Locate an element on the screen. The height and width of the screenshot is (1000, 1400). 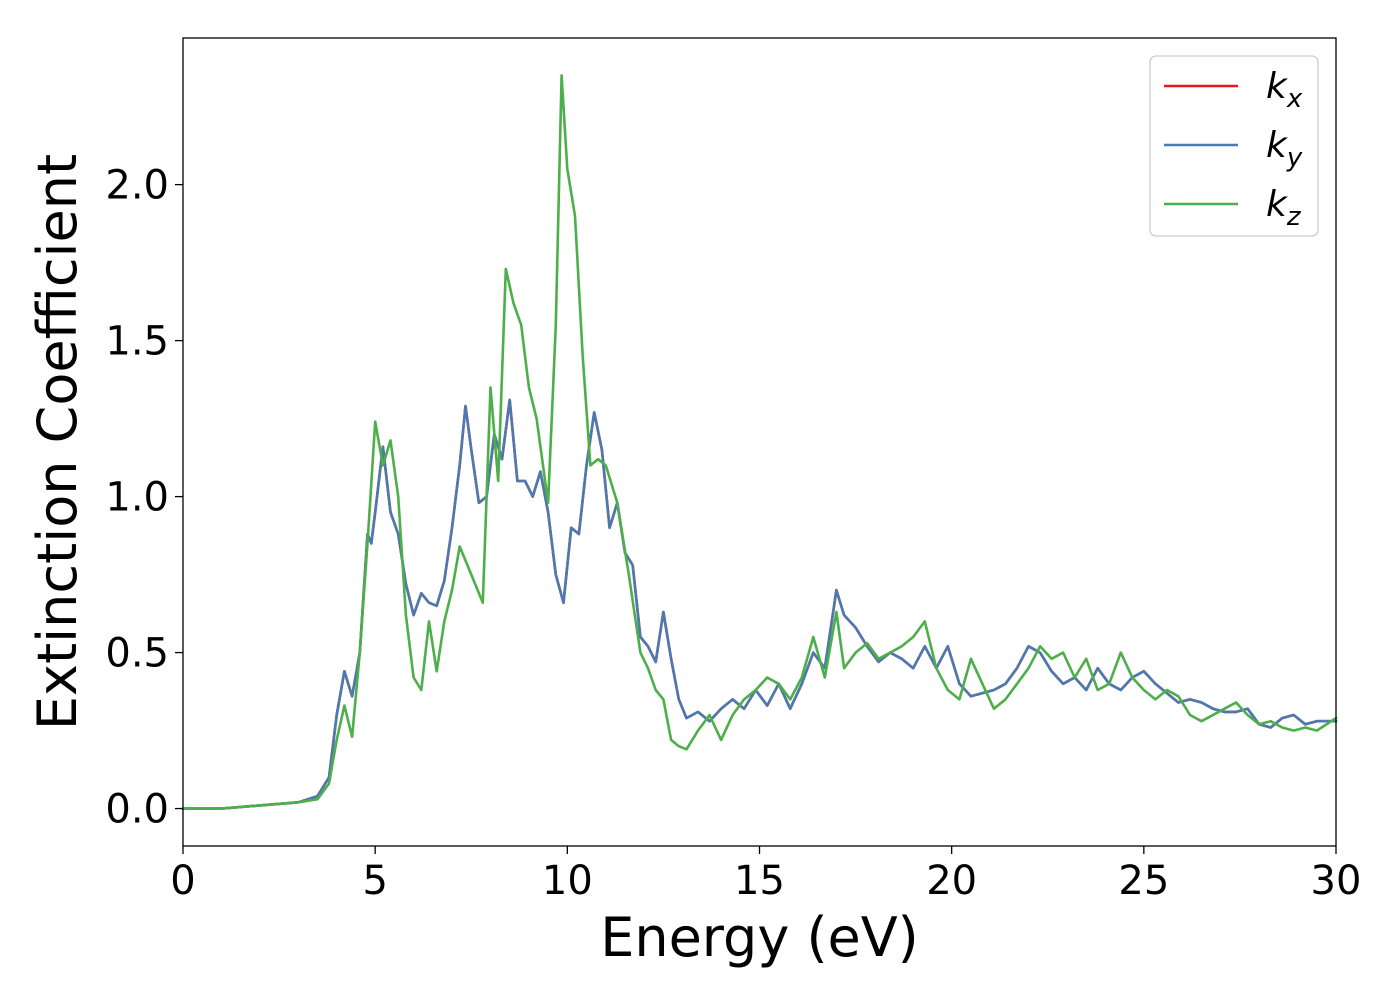
legend-label-y: ky is located at coordinates (1284, 149).